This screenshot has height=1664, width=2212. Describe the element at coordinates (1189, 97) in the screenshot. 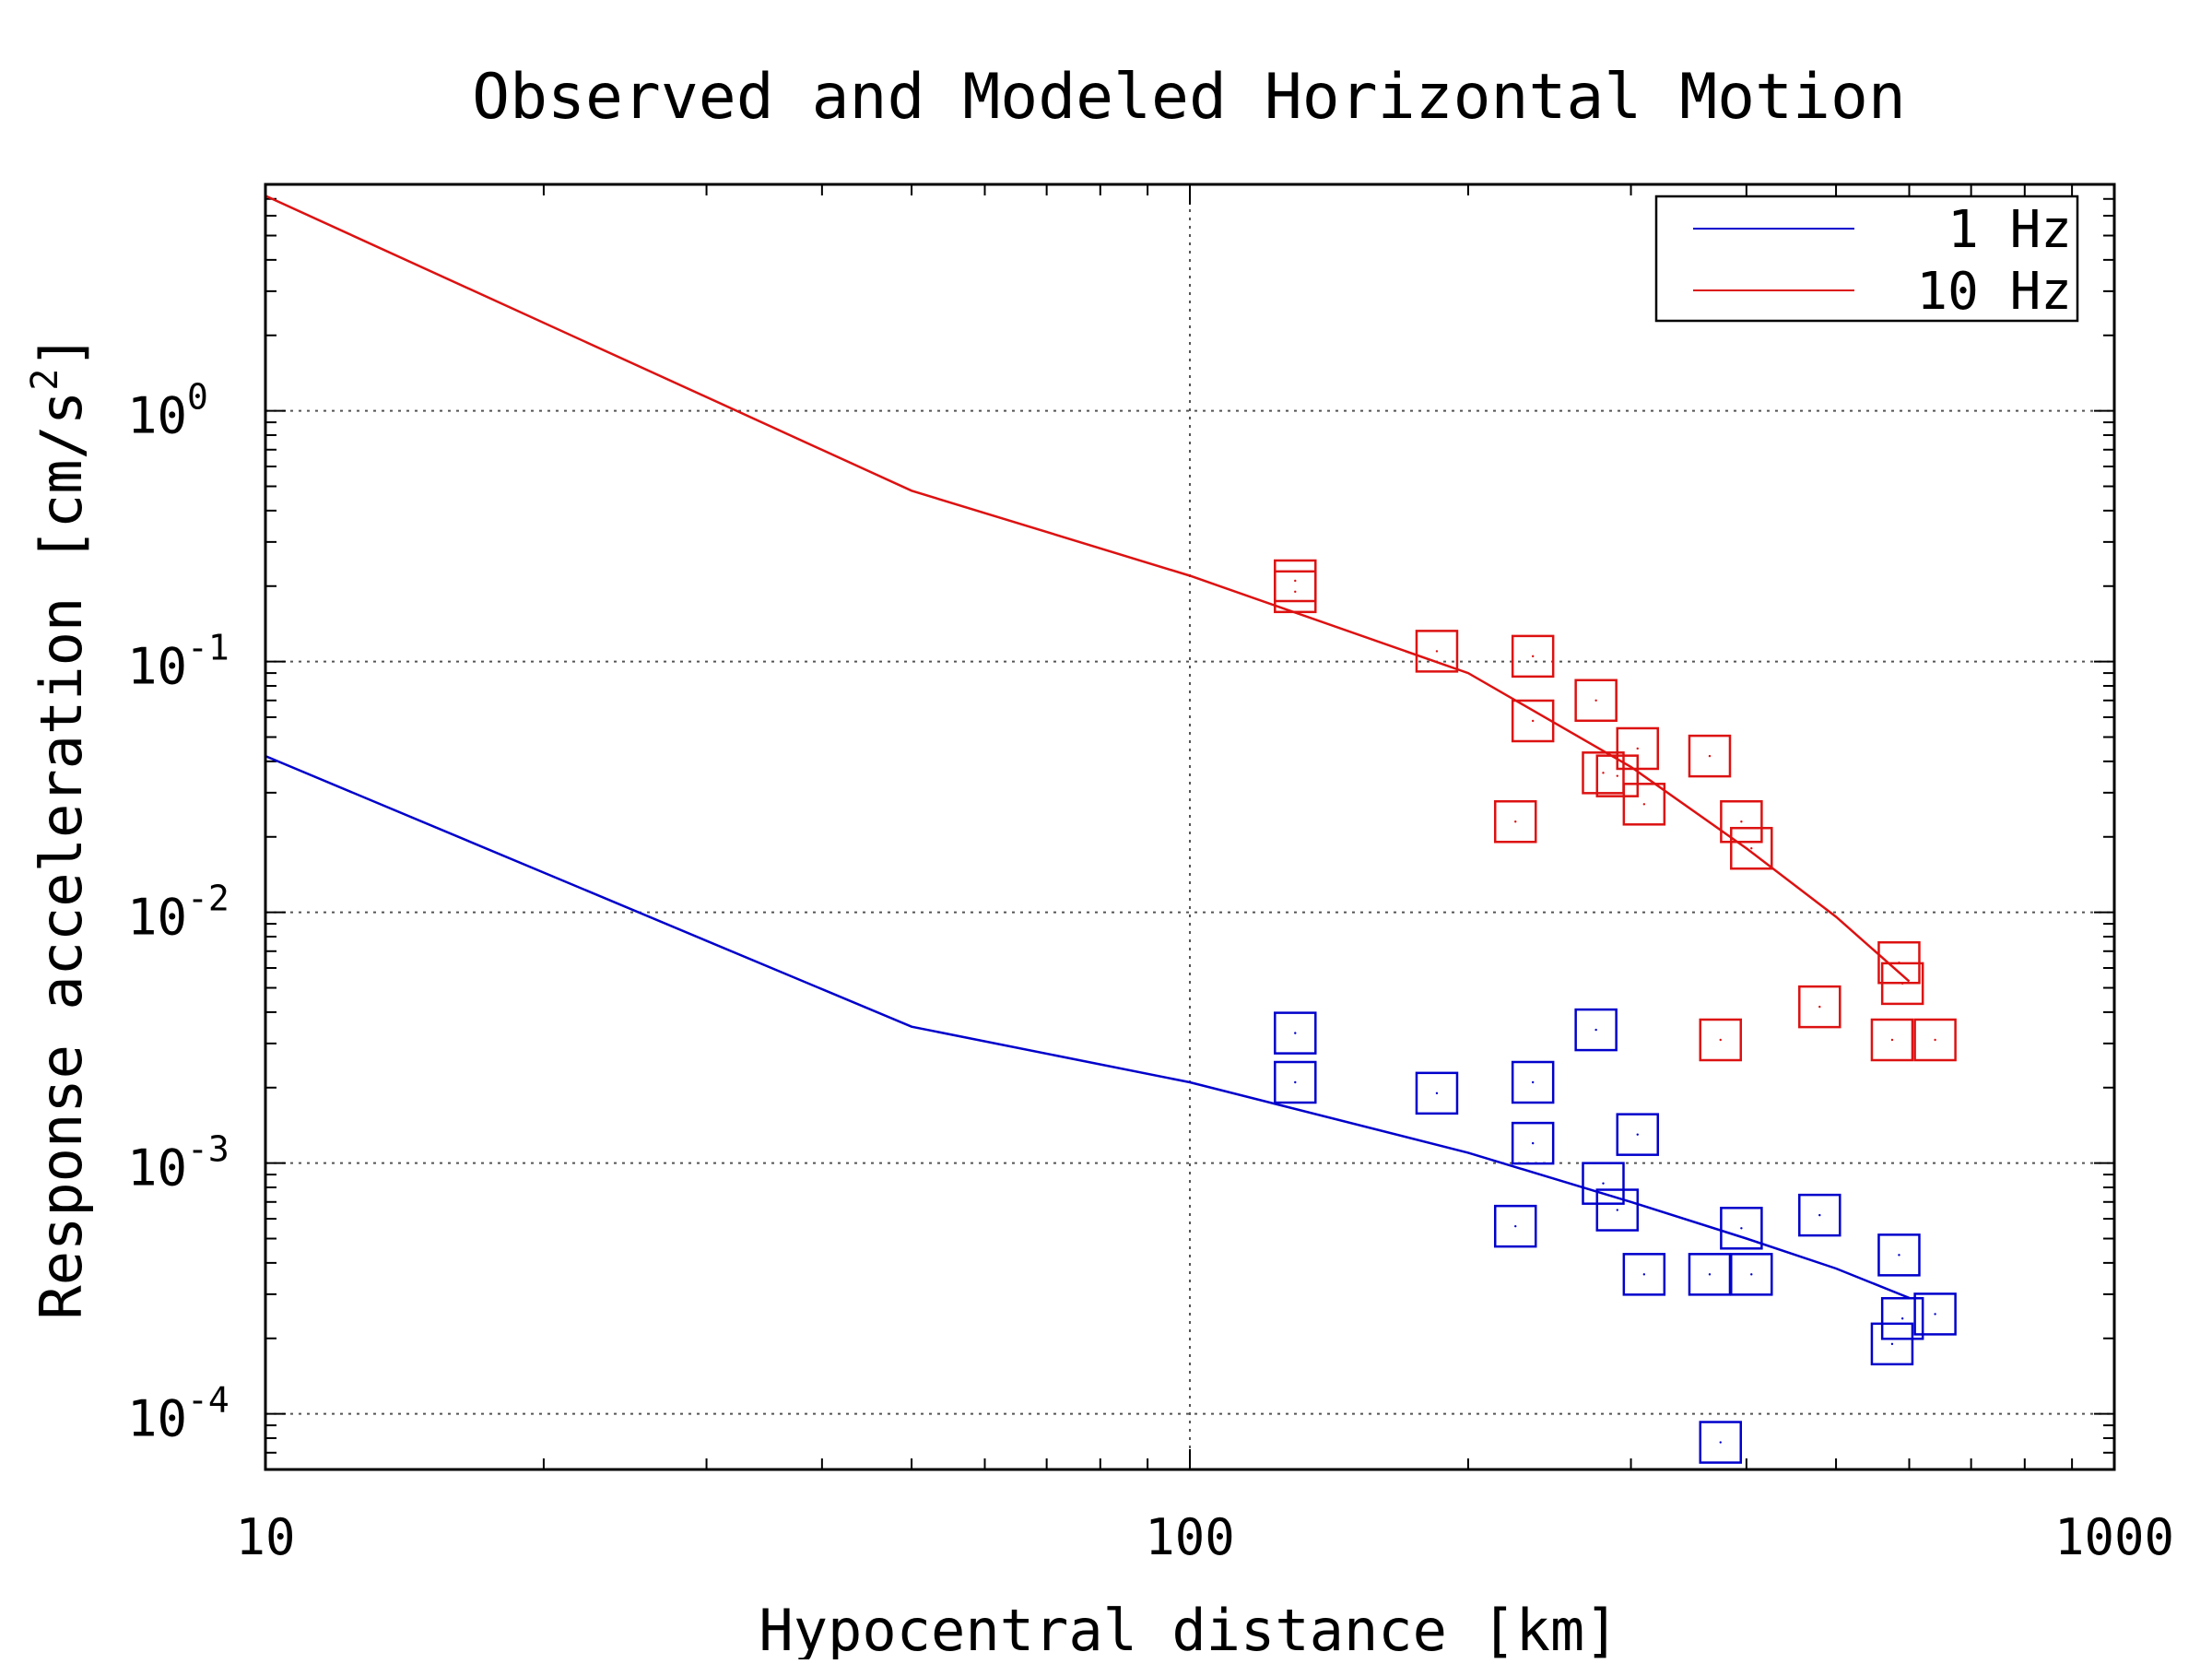

I see `chart-title: Observed and Modeled Horizontal Motion` at that location.